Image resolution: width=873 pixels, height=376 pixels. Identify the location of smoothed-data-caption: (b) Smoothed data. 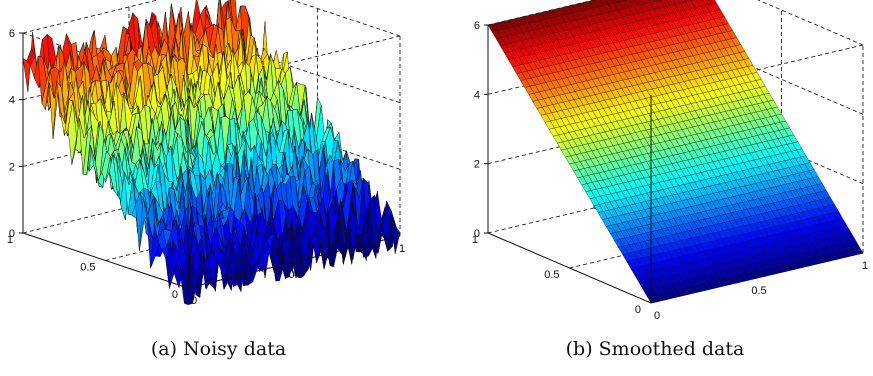
(655, 349).